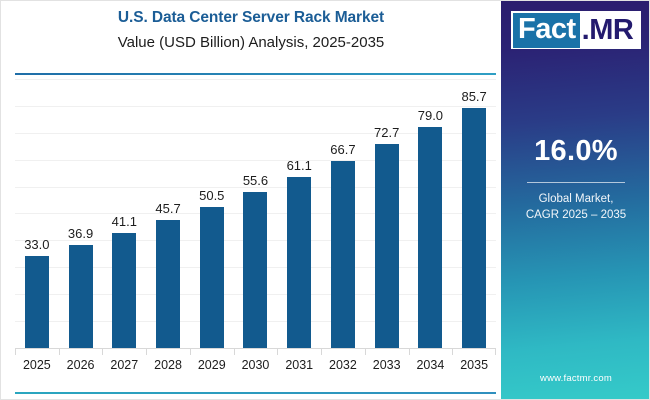 The width and height of the screenshot is (650, 400). I want to click on bar-value-label: 66.7, so click(343, 150).